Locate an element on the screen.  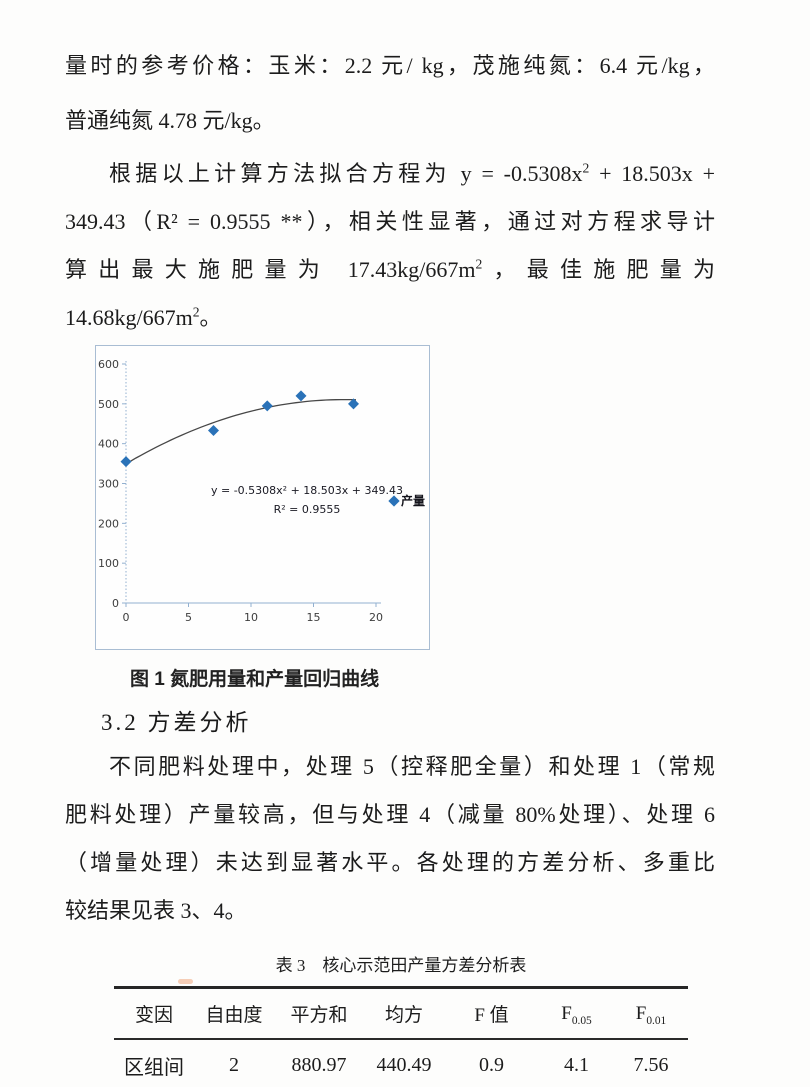
header-text: 自由度 is located at coordinates (234, 1015).